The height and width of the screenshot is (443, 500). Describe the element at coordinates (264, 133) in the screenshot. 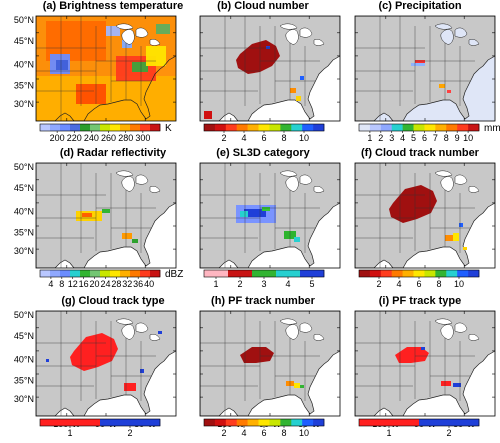

I see `colorbar-1: 2 4 6 8 10` at that location.